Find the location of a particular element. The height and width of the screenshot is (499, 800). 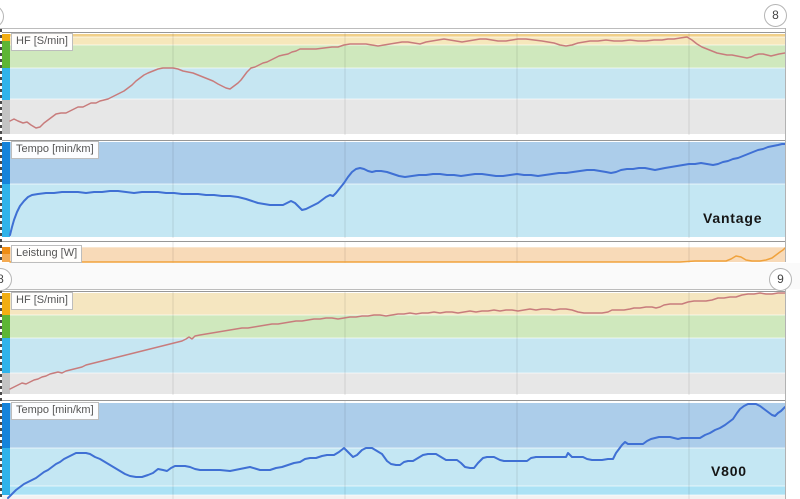

panel-vantage-left-selection-edge is located at coordinates (1, 145).